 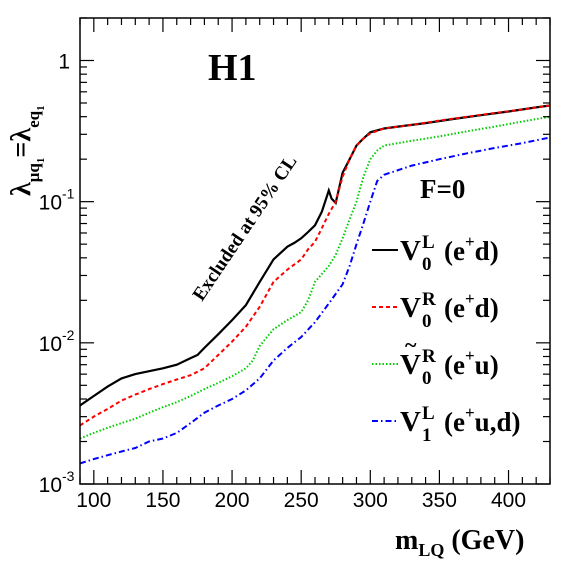 I want to click on y-tick-label: 1, so click(x=64, y=61).